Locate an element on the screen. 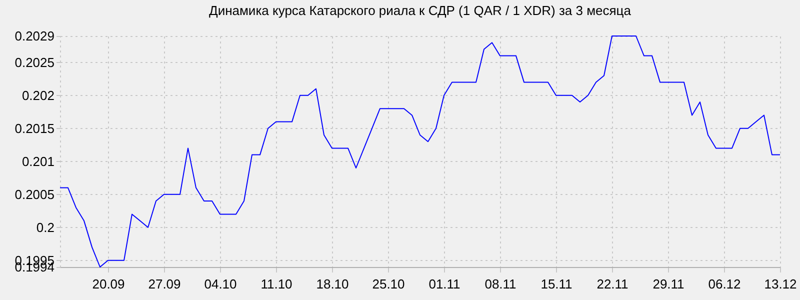 The width and height of the screenshot is (800, 300). x-tick-label: 08.11 is located at coordinates (500, 284).